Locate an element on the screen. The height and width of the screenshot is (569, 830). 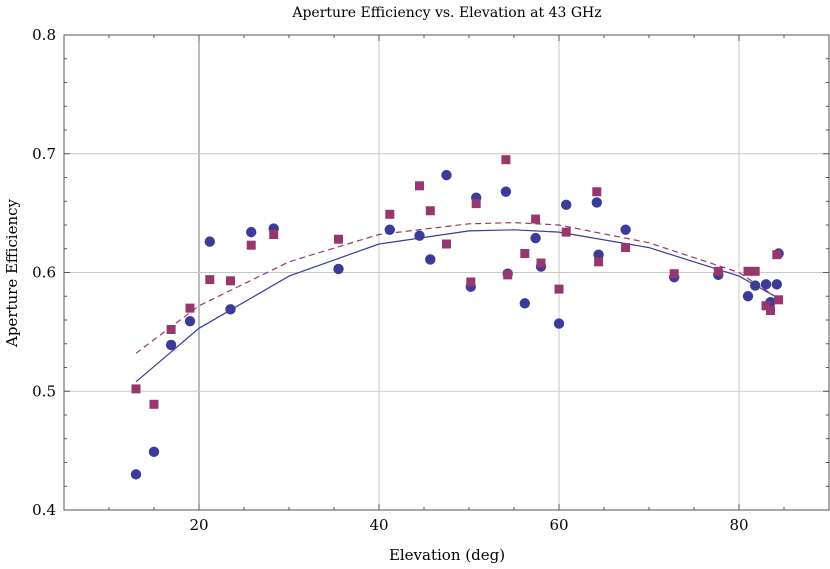
y-tick-label: 0.8 is located at coordinates (44, 35).